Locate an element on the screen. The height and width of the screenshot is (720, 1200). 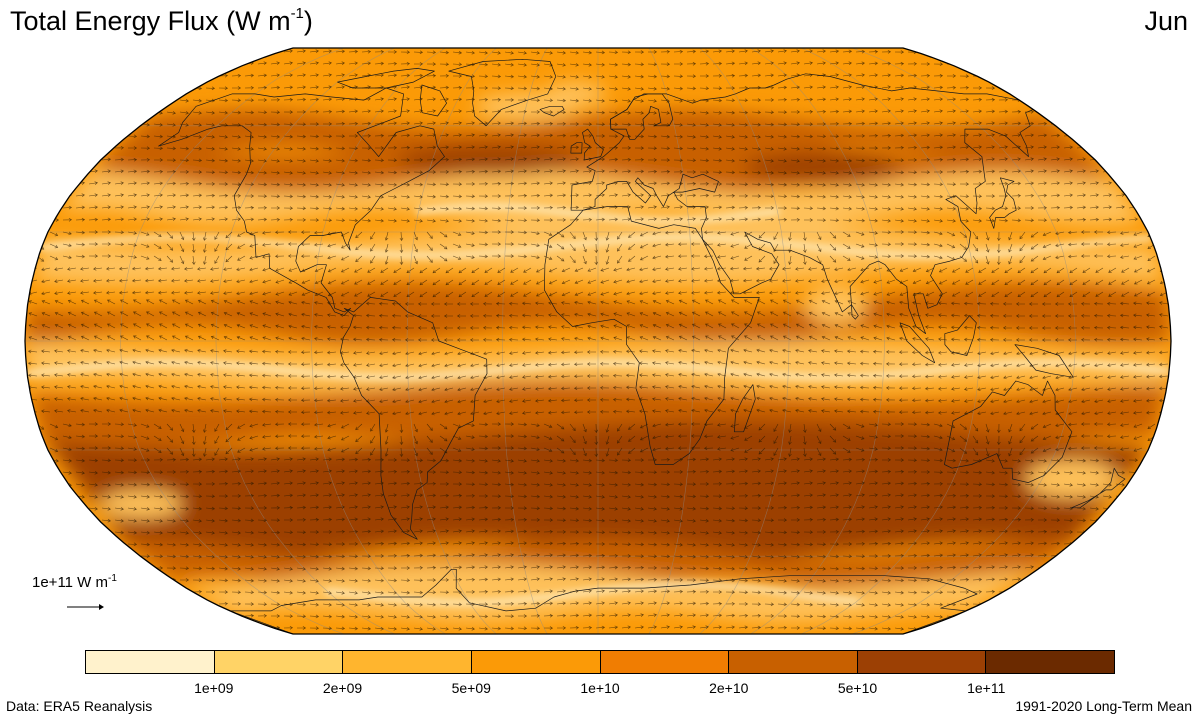
coastline-africa is located at coordinates (652, 335).